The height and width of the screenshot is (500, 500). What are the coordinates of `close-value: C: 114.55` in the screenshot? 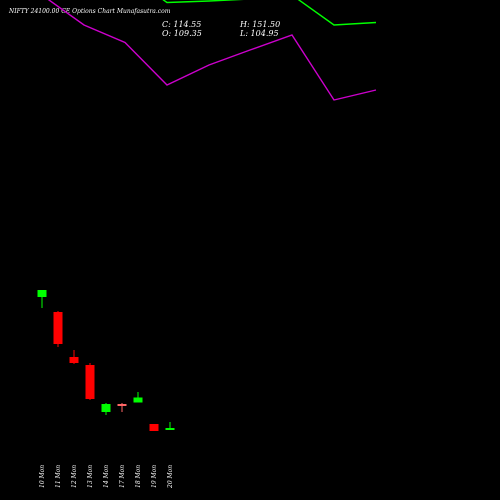 It's located at (182, 24).